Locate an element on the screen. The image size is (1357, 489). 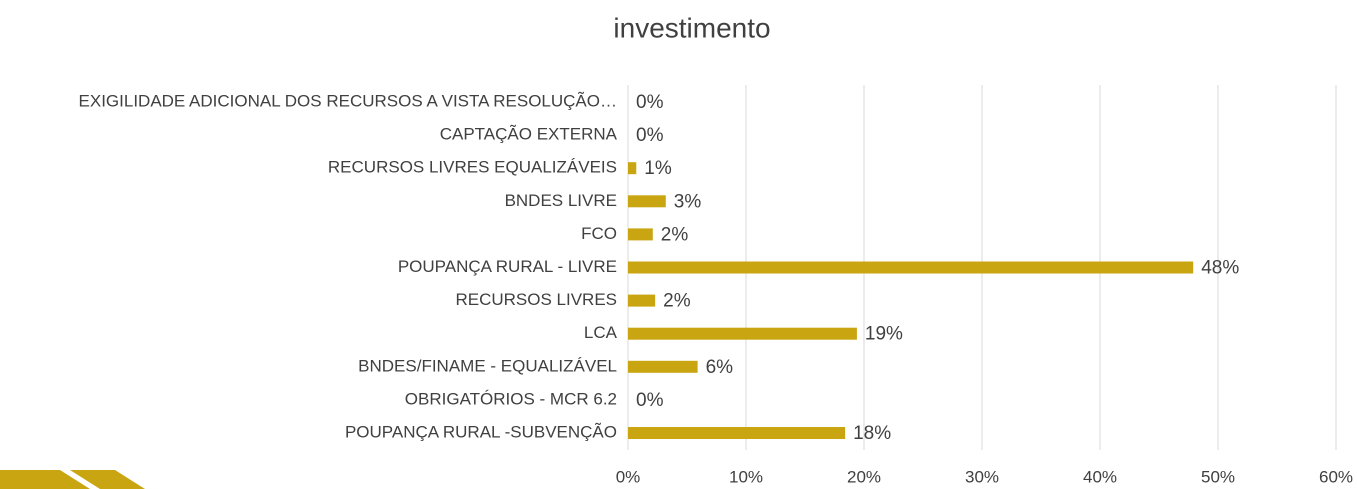
logo is located at coordinates (72, 479).